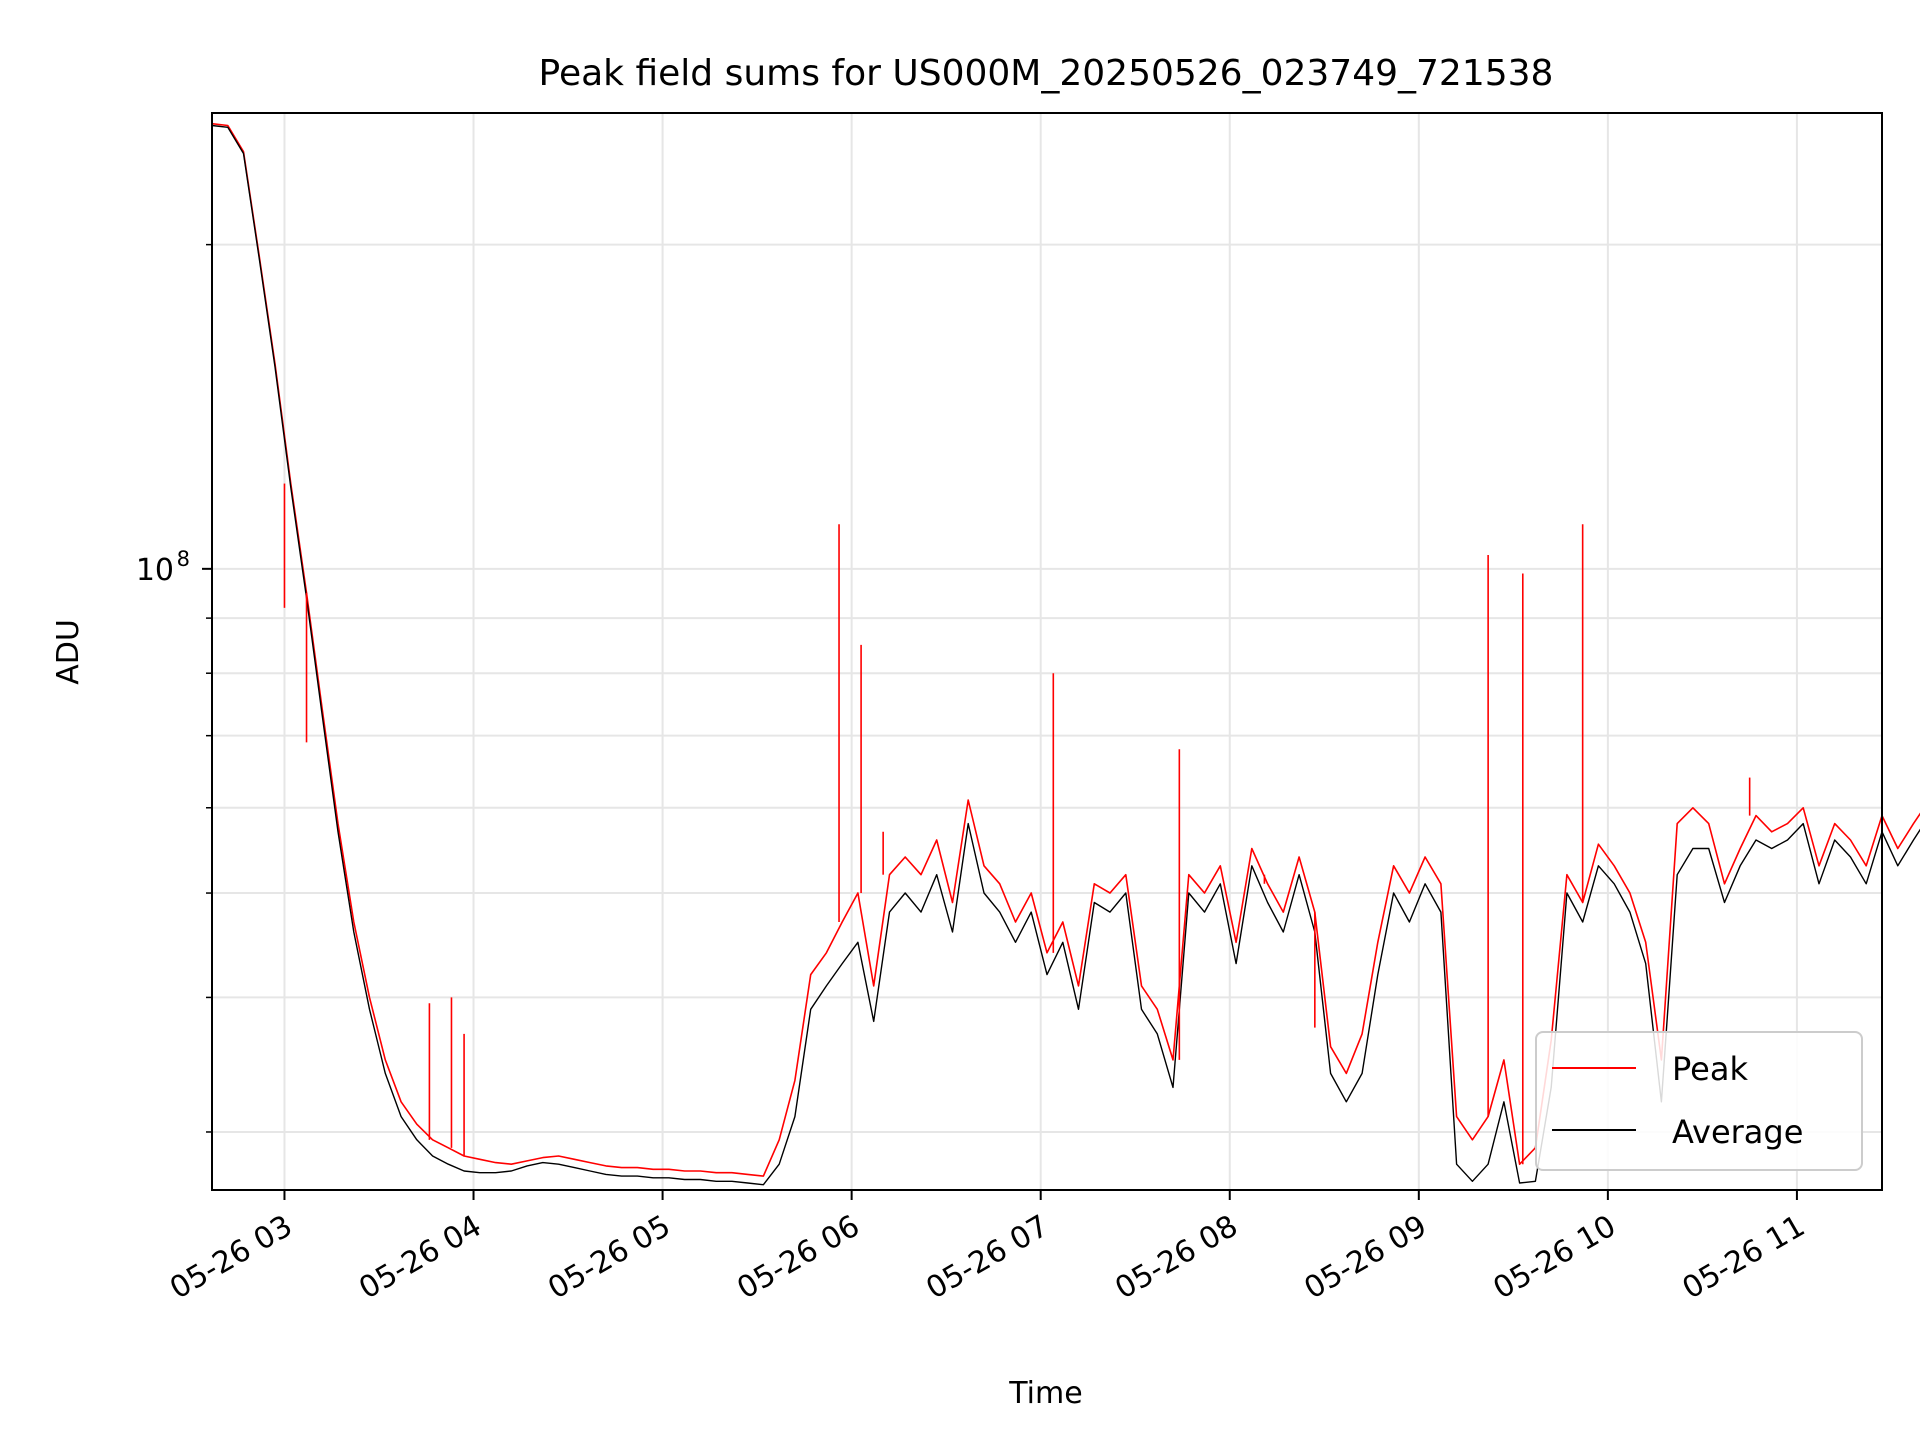  I want to click on legend-label-average: Average, so click(1737, 1132).